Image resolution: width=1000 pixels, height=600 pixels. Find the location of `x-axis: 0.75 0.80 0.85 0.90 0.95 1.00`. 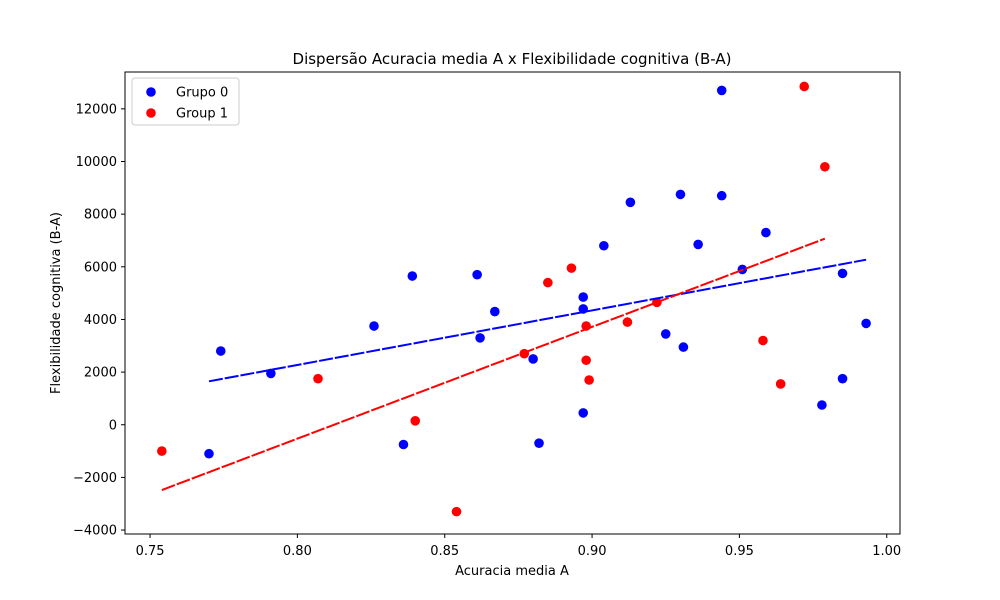

x-axis: 0.75 0.80 0.85 0.90 0.95 1.00 is located at coordinates (518, 546).